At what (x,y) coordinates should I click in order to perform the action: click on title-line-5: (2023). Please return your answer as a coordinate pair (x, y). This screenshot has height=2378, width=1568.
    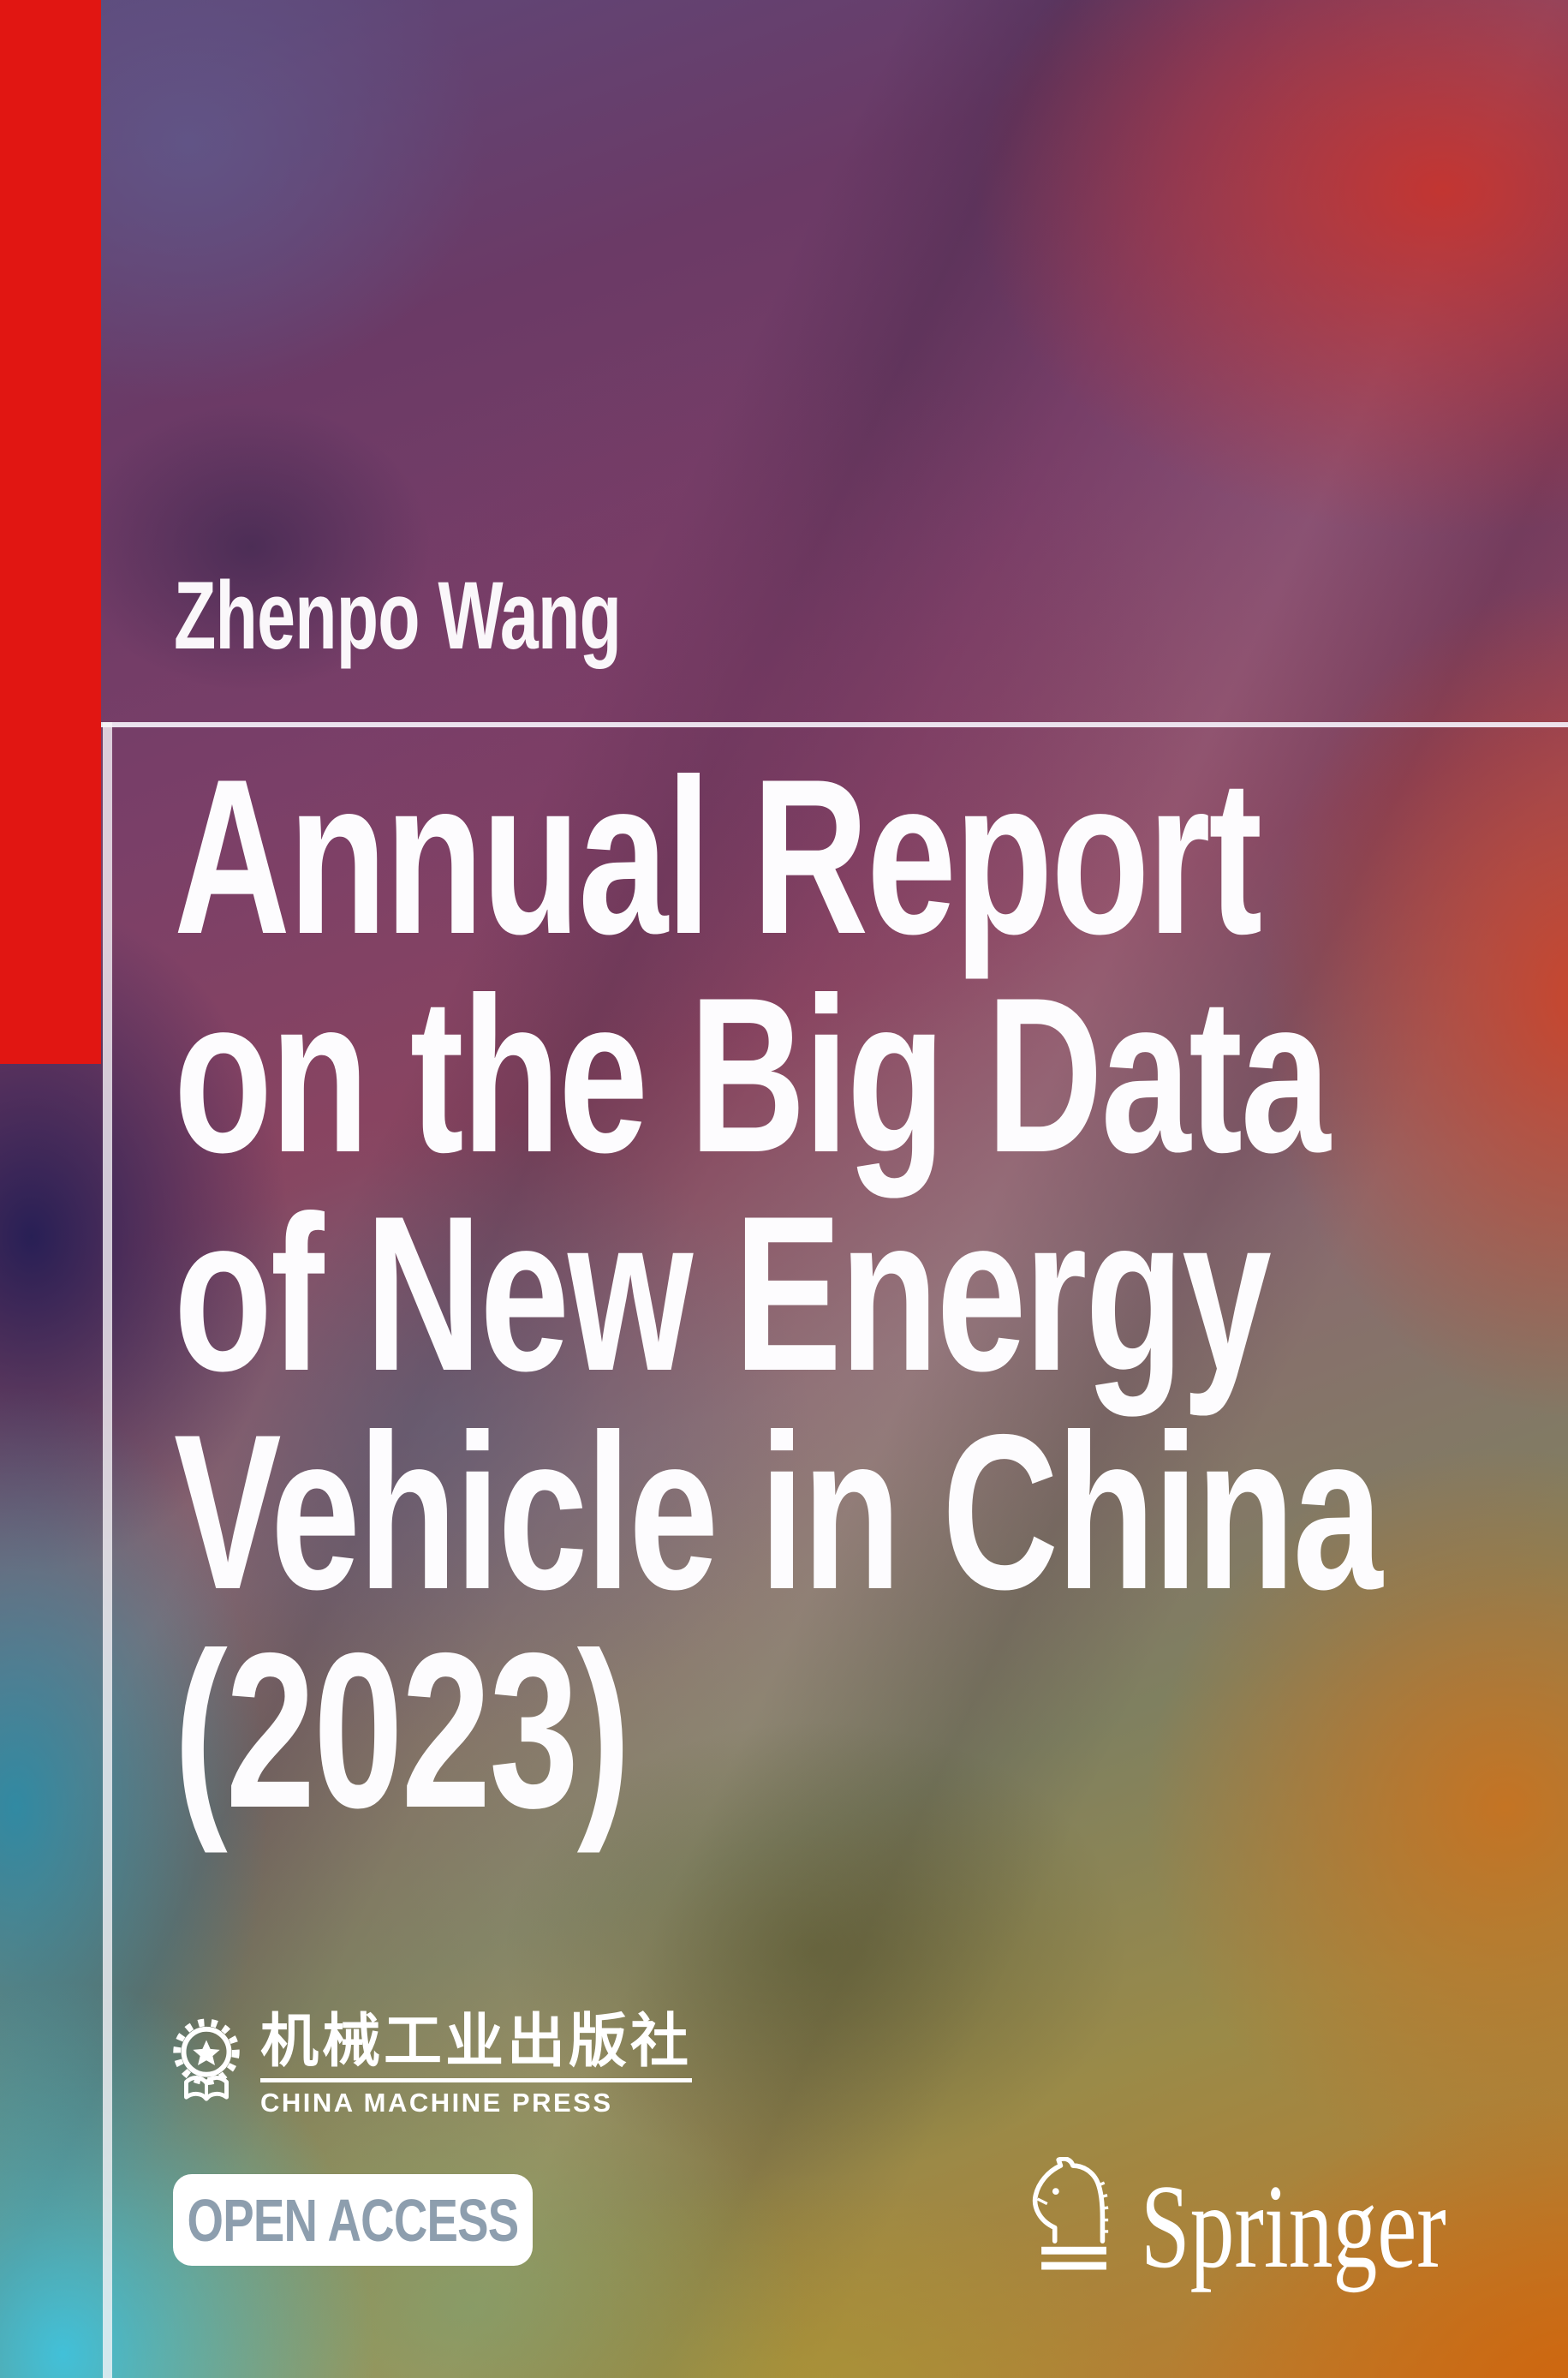
    Looking at the image, I should click on (402, 1730).